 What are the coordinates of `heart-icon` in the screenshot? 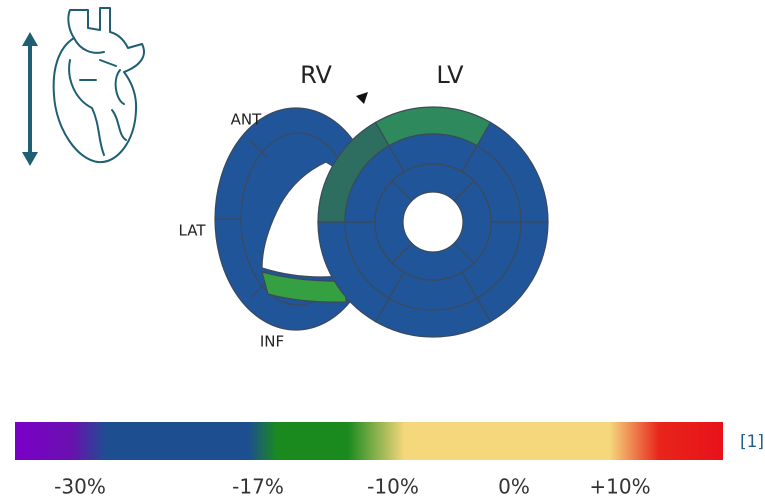 It's located at (83, 86).